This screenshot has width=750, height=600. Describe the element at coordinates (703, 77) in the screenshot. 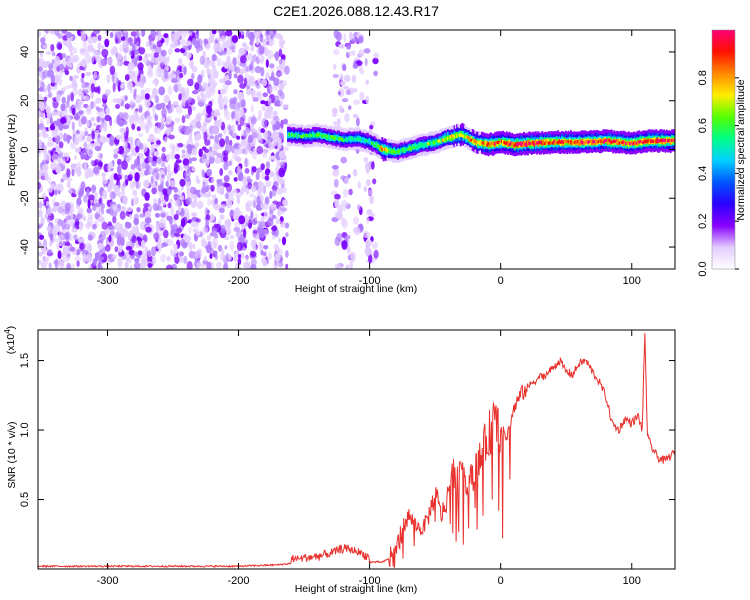

I see `colorbar-tick-label: 0.8` at that location.